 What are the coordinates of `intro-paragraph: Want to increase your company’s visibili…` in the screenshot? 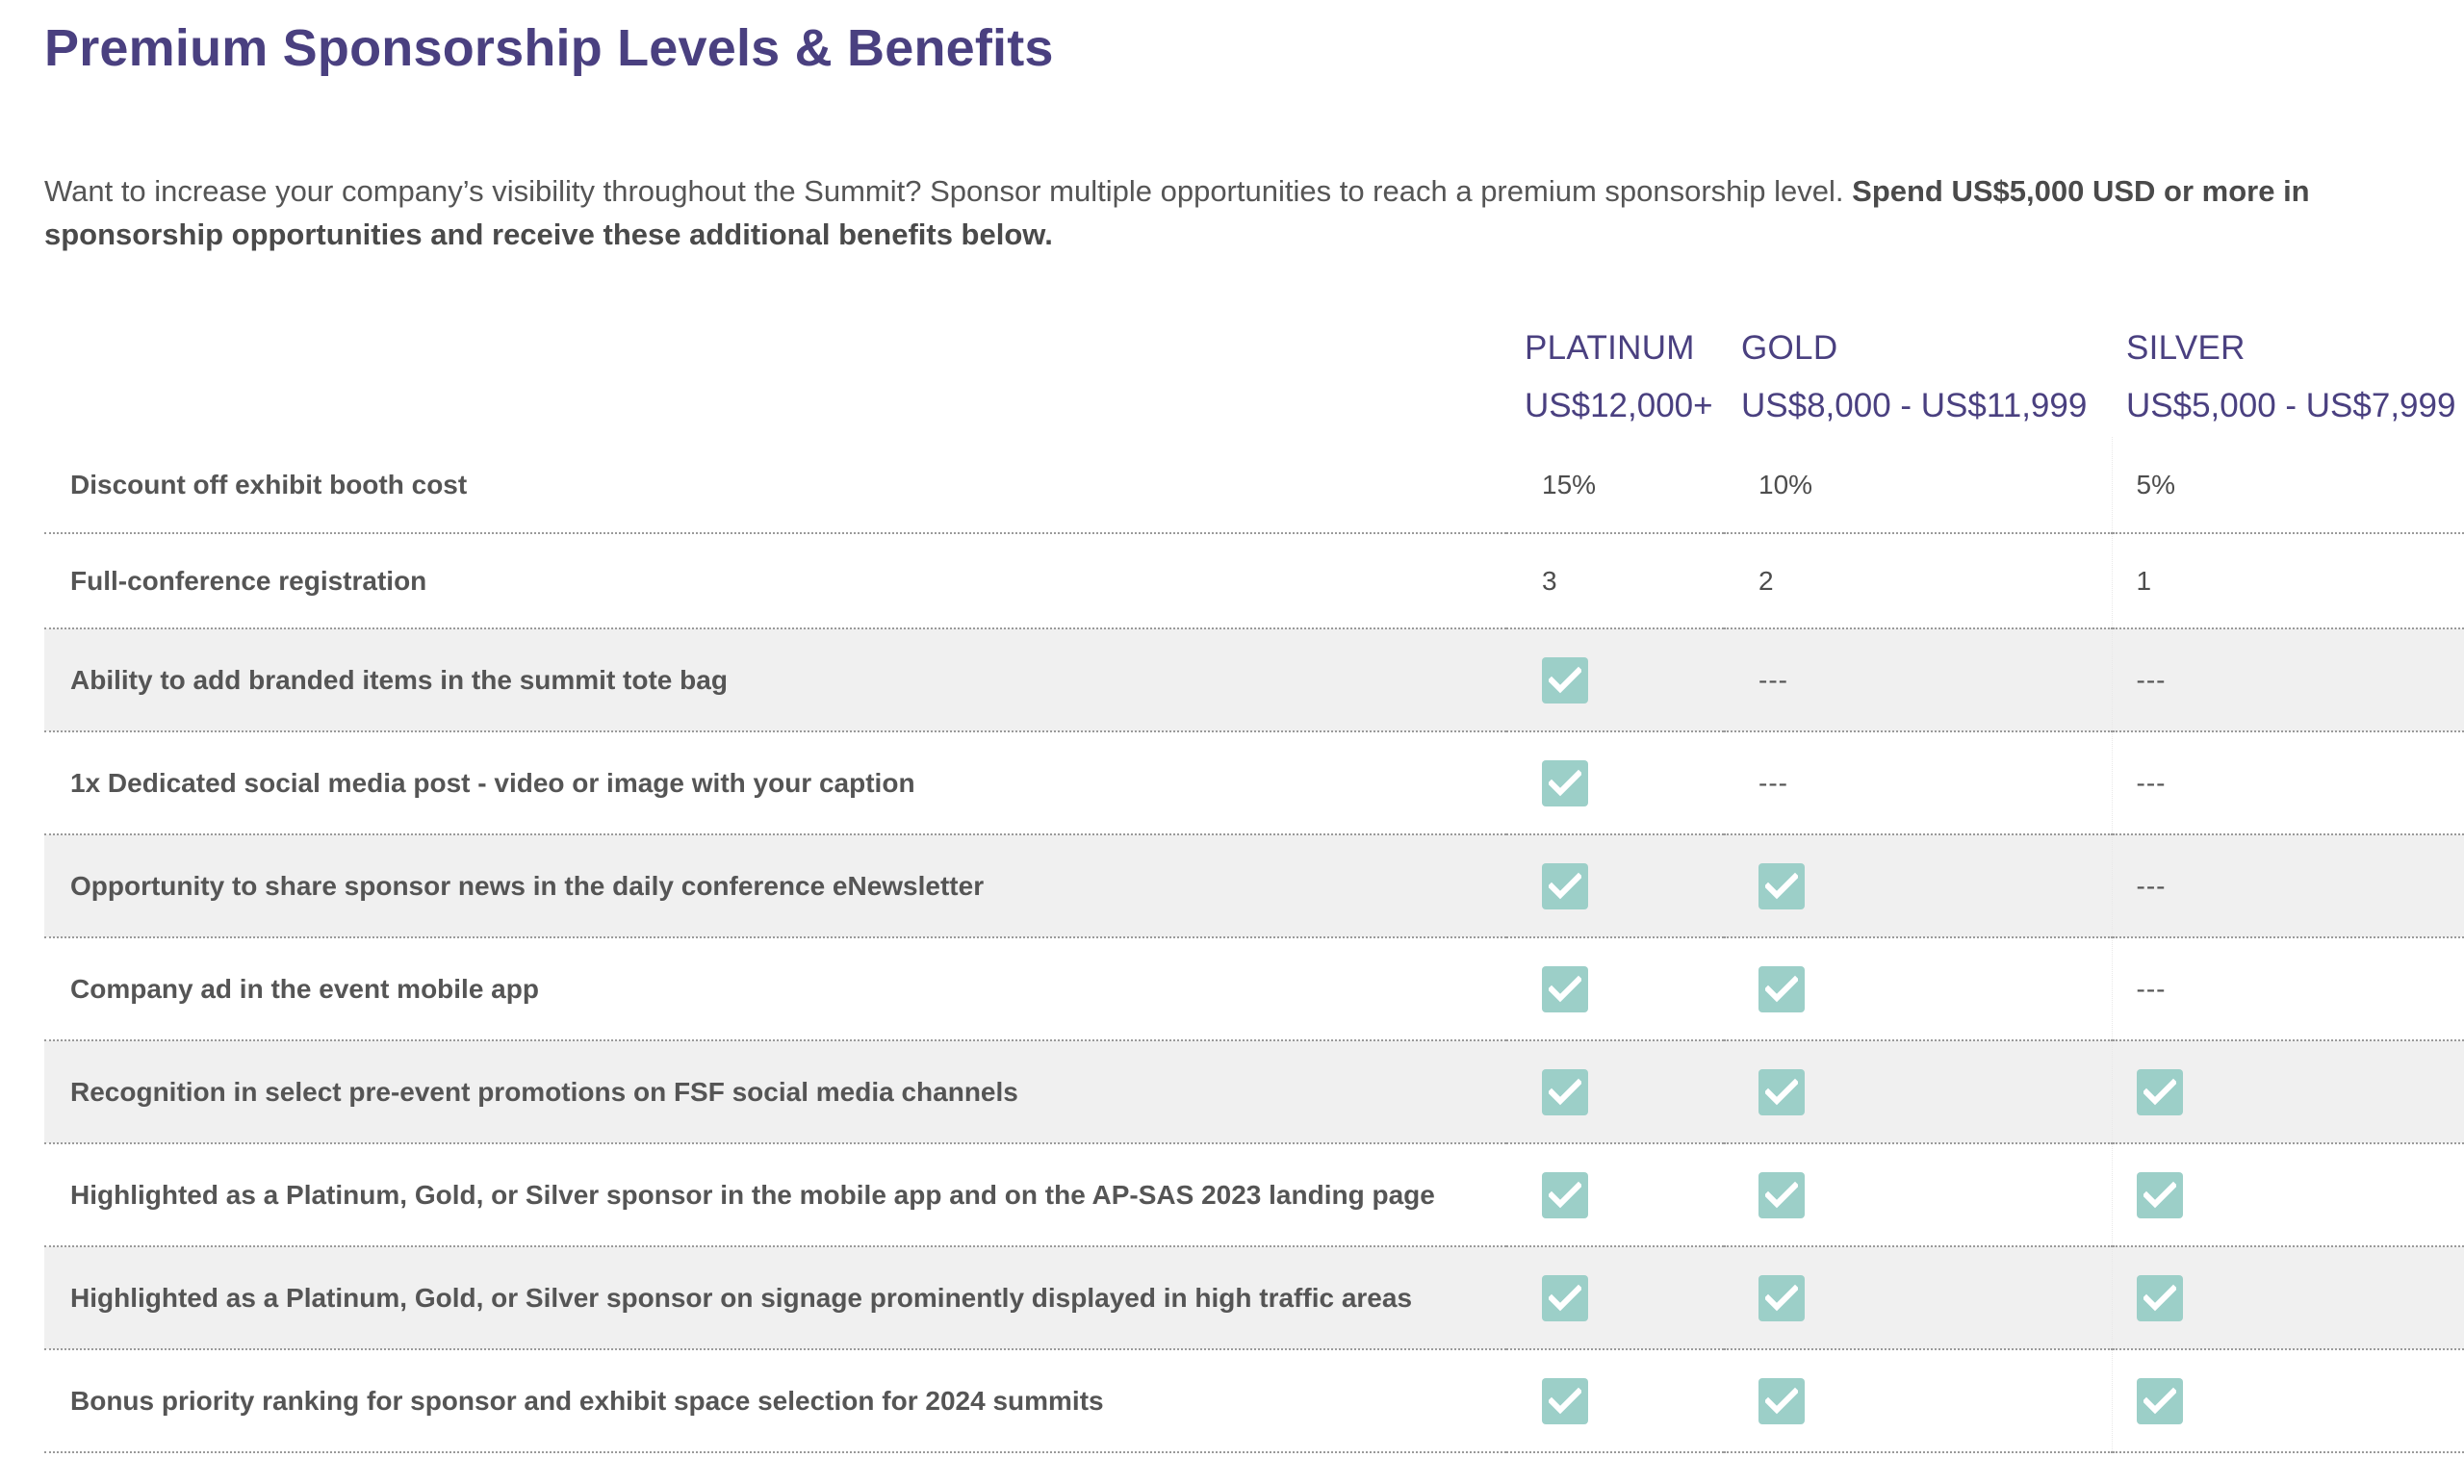 It's located at (1213, 213).